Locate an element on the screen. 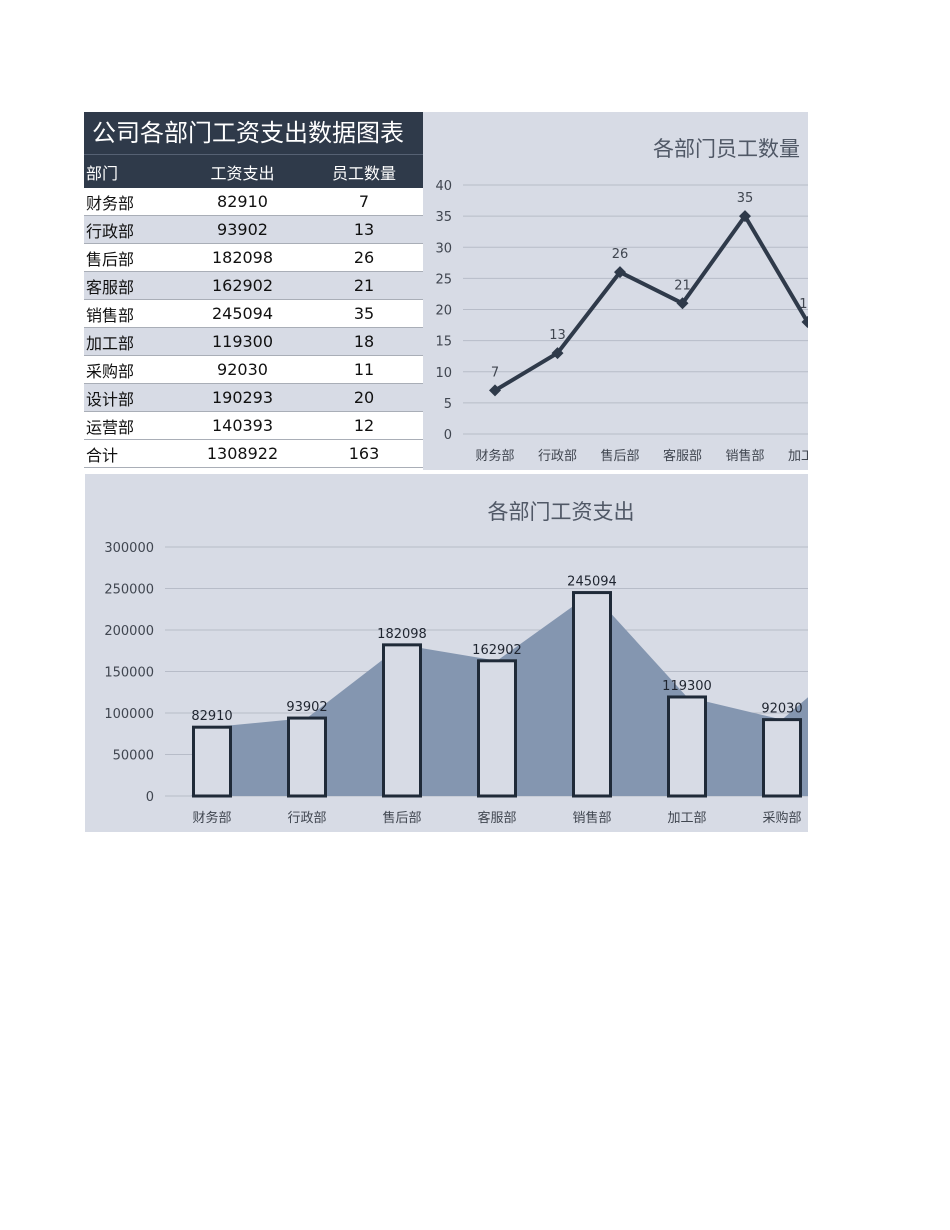  header-headcount: 员工数量 is located at coordinates (363, 173).